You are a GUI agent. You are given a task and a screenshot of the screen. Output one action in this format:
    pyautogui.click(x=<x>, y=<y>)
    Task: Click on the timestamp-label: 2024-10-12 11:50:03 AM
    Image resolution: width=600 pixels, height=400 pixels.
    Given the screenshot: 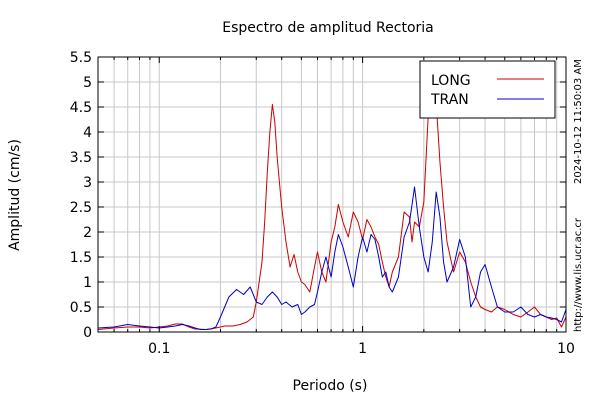 What is the action you would take?
    pyautogui.click(x=578, y=121)
    